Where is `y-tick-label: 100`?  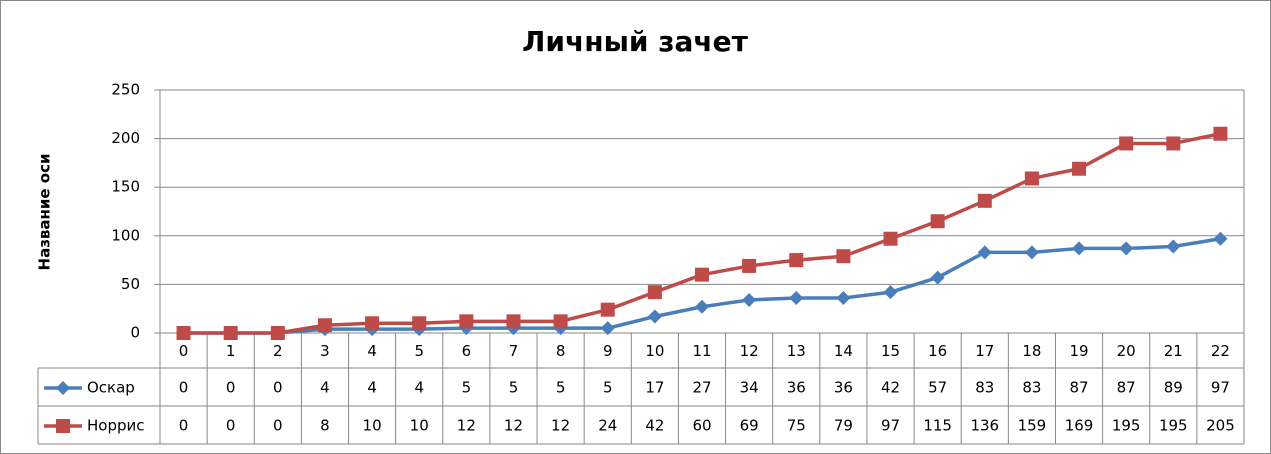 y-tick-label: 100 is located at coordinates (125, 235).